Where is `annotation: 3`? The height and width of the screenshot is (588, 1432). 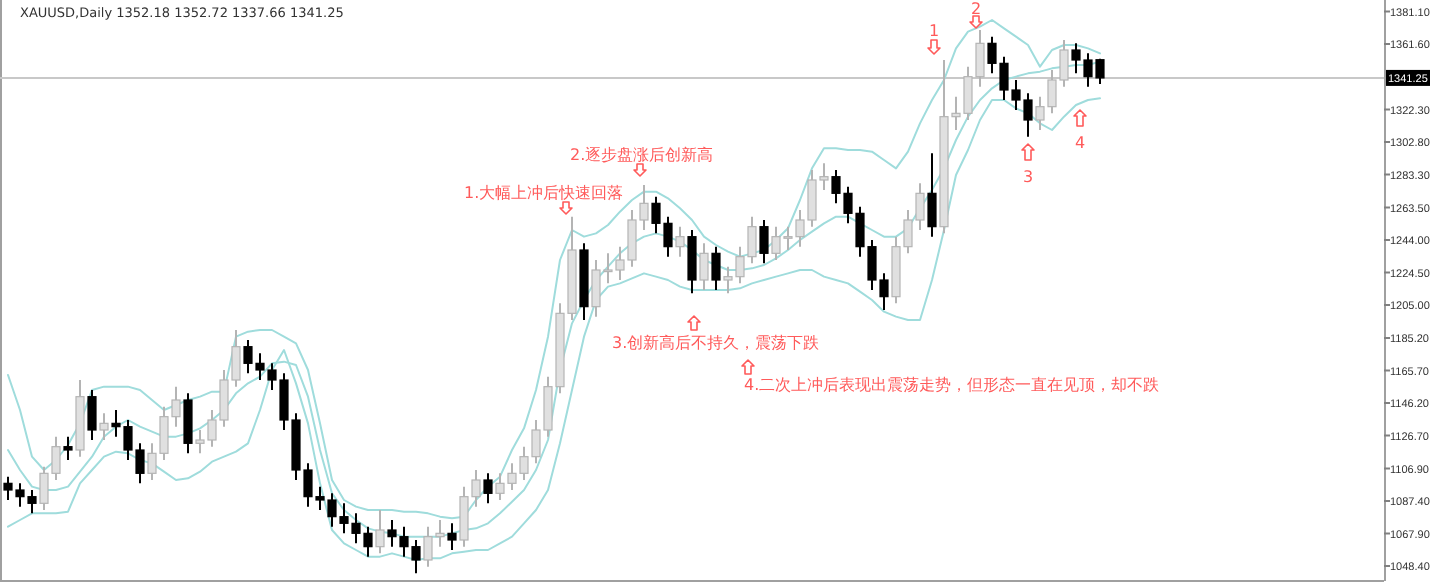
annotation: 3 is located at coordinates (1028, 177).